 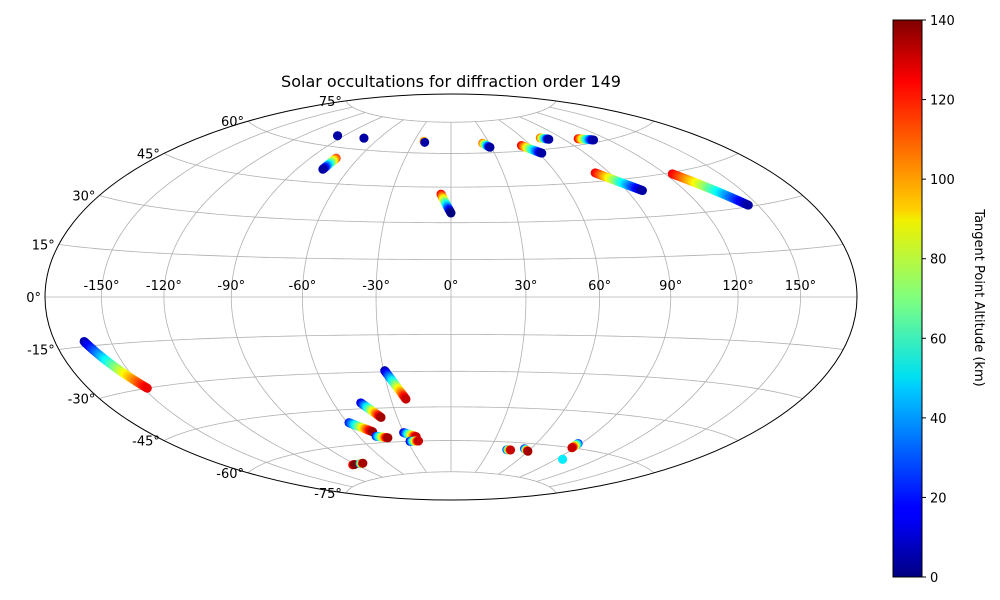 I want to click on lat-tick-label: 15°, so click(x=43, y=246).